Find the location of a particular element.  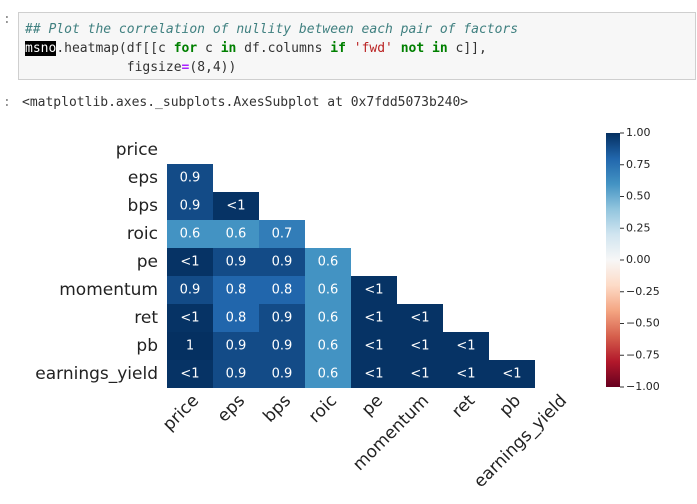

code-token: for is located at coordinates (185, 48).